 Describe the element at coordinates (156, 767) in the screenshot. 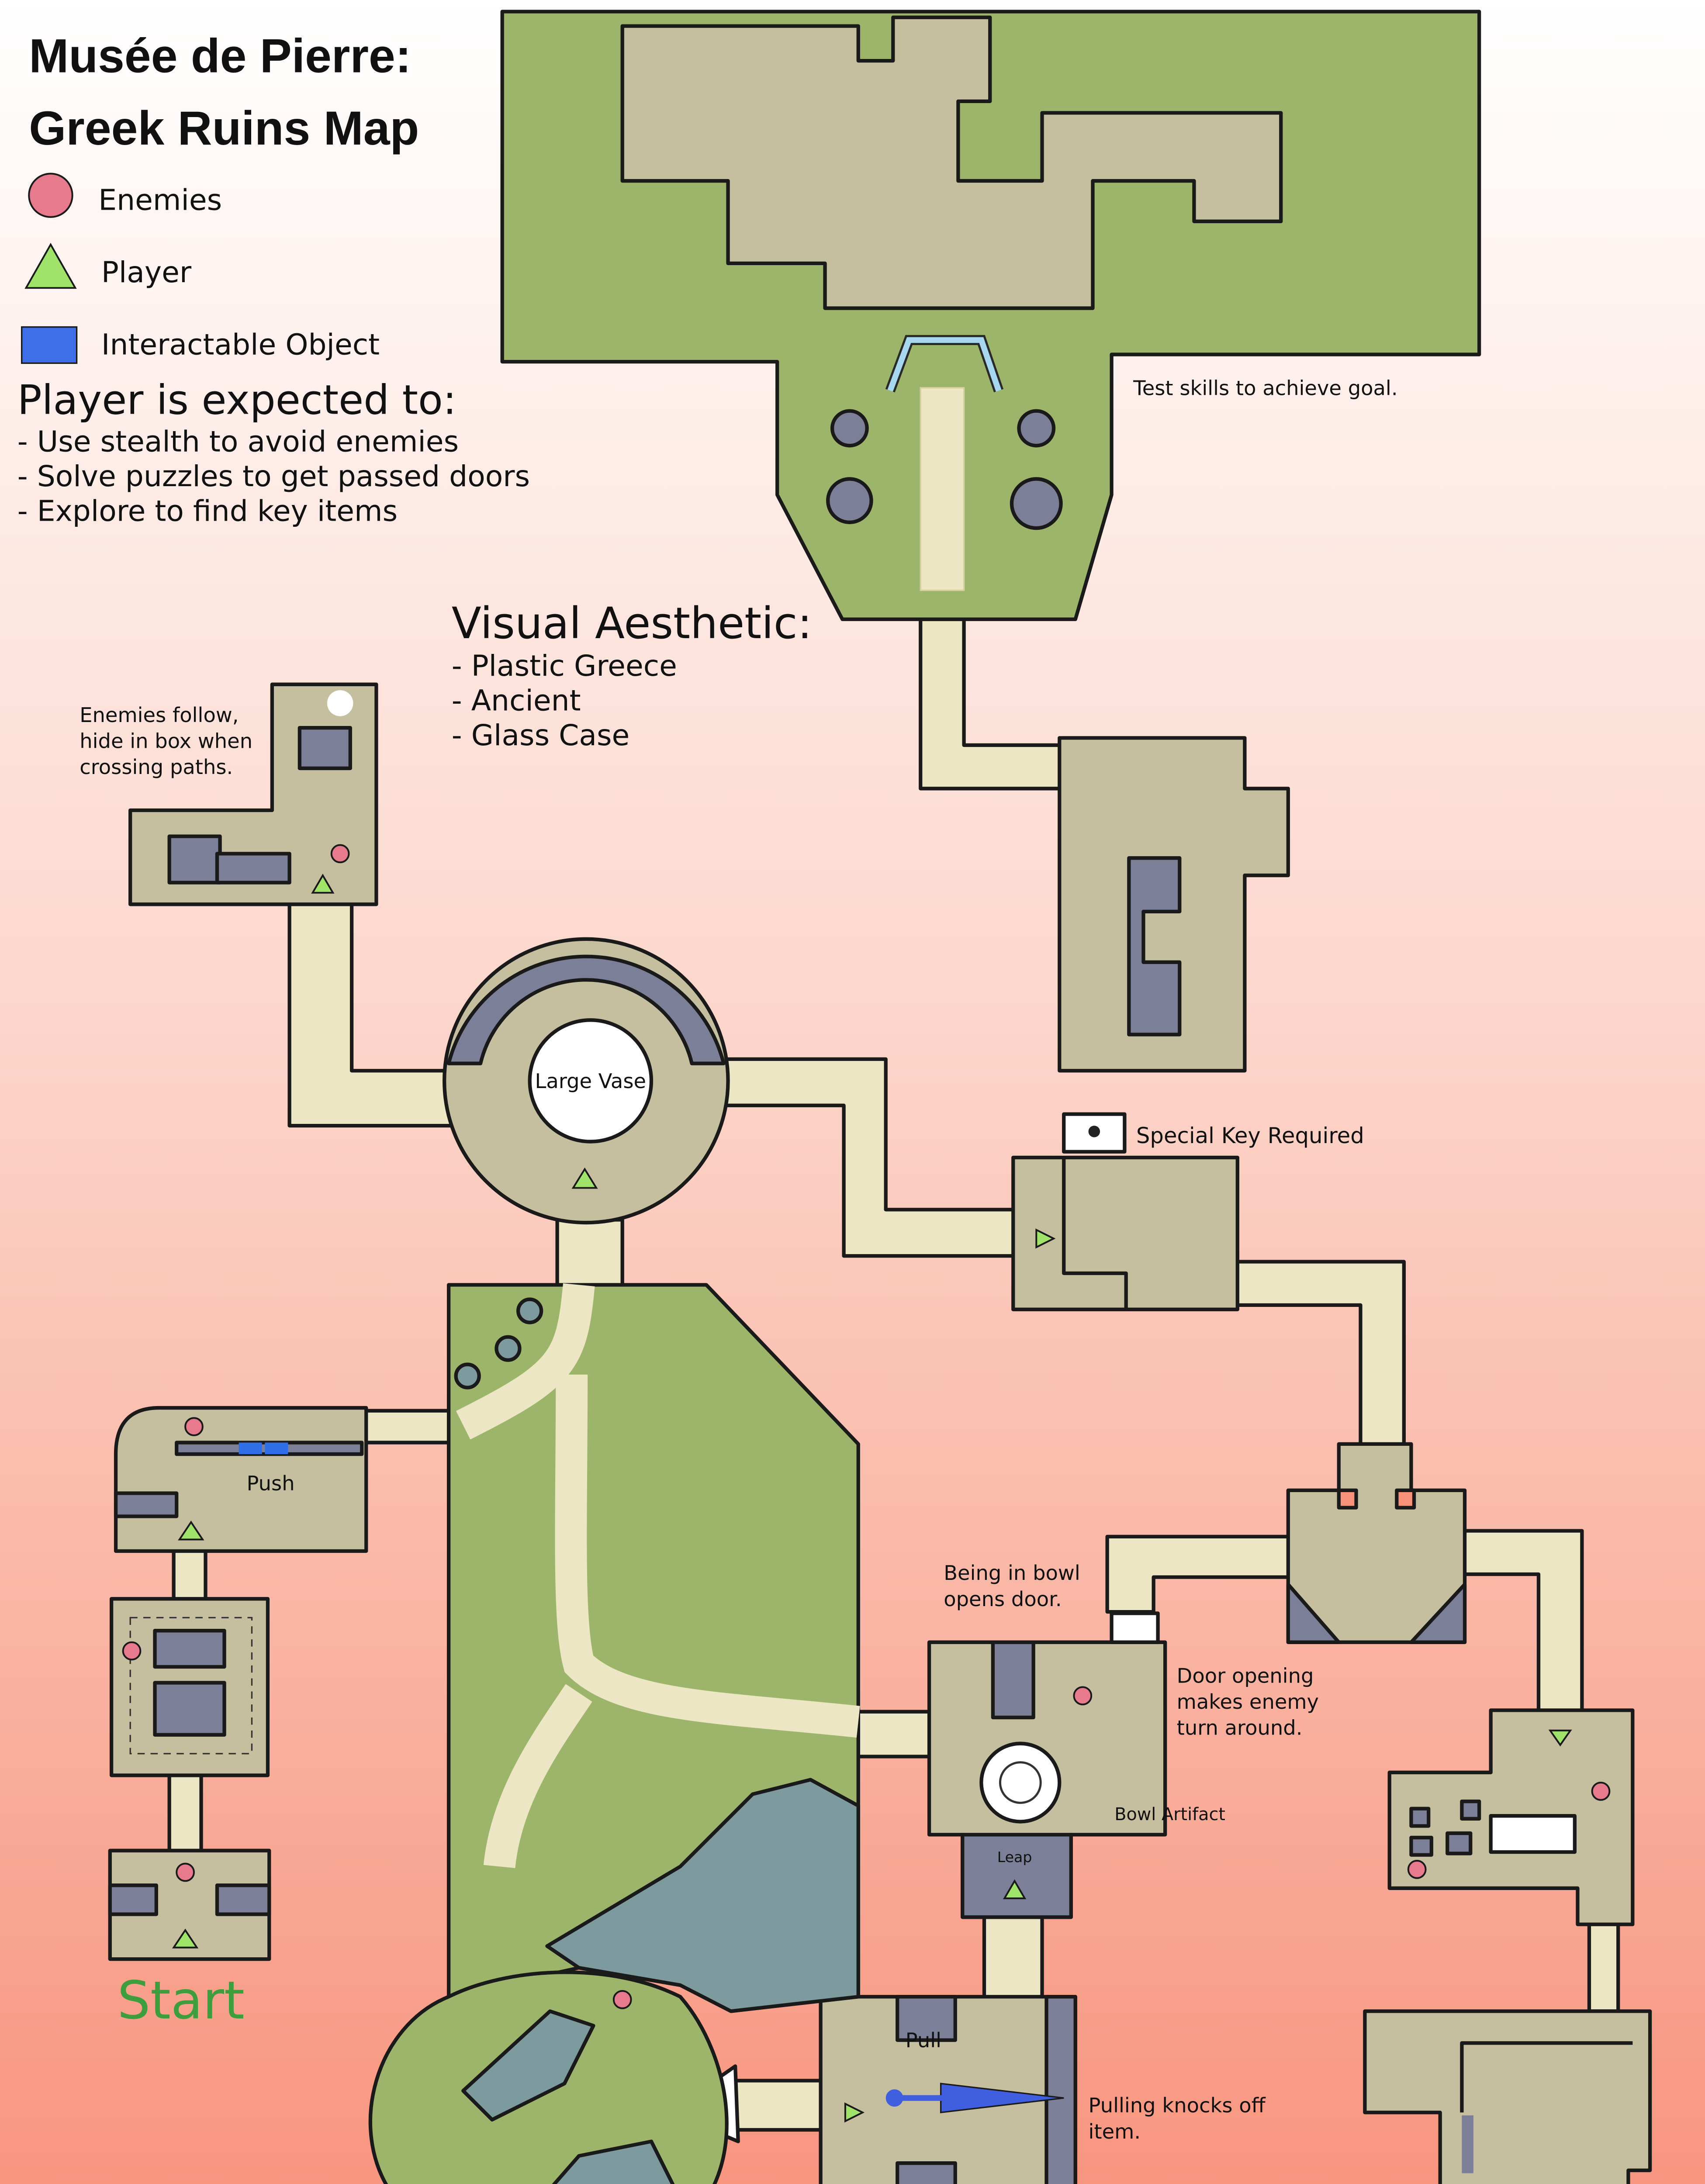

I see `label: crossing paths.` at that location.